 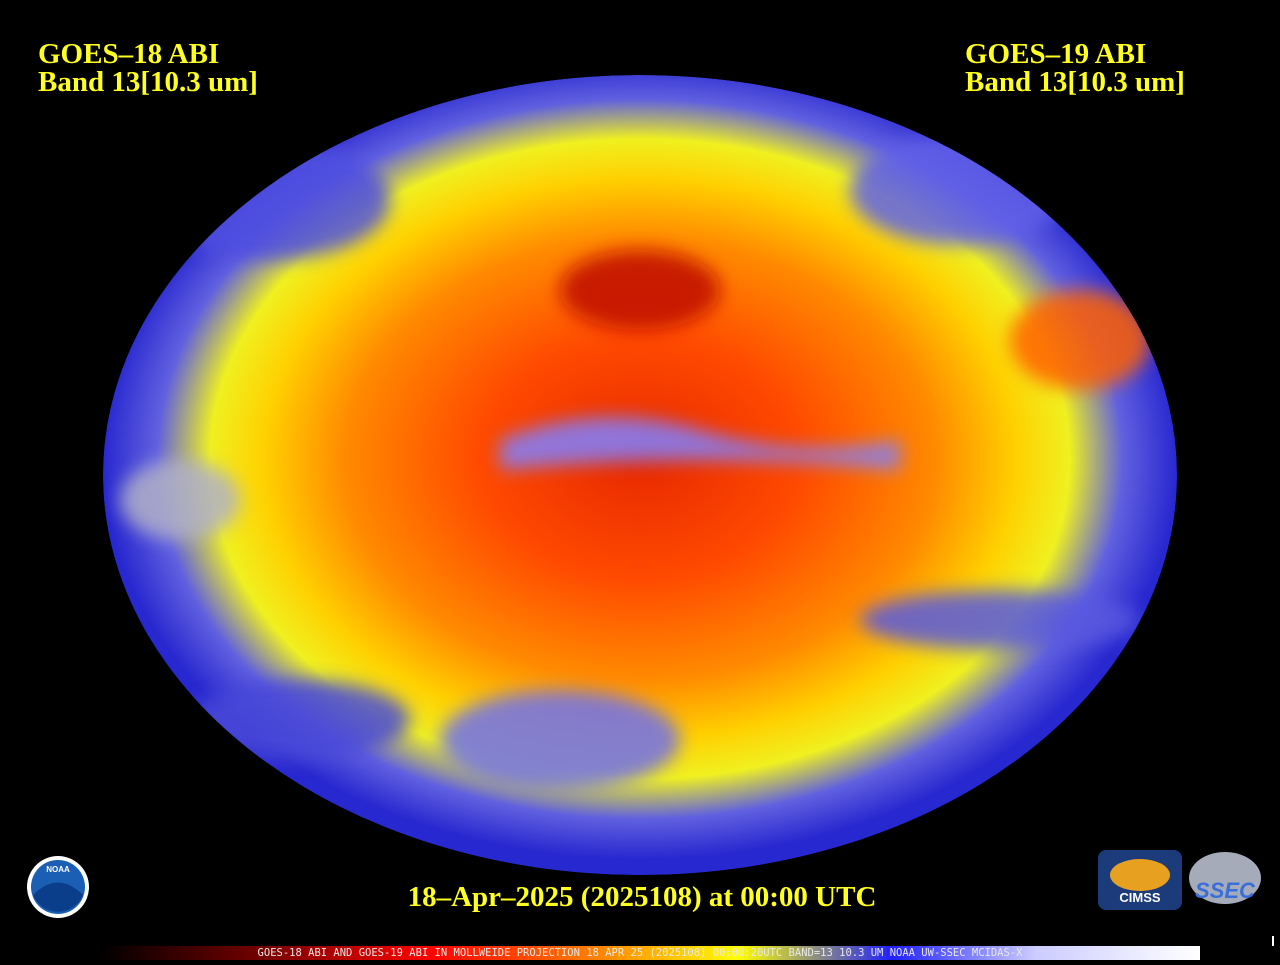 I want to click on timestamp: 18–Apr–2025 (2025108) at 00:00 UTC, so click(x=642, y=897).